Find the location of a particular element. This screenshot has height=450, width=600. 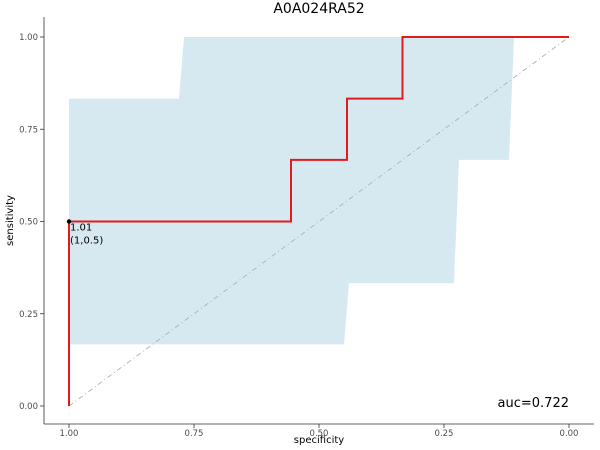

y-tick-label: 1.00 is located at coordinates (28, 38).